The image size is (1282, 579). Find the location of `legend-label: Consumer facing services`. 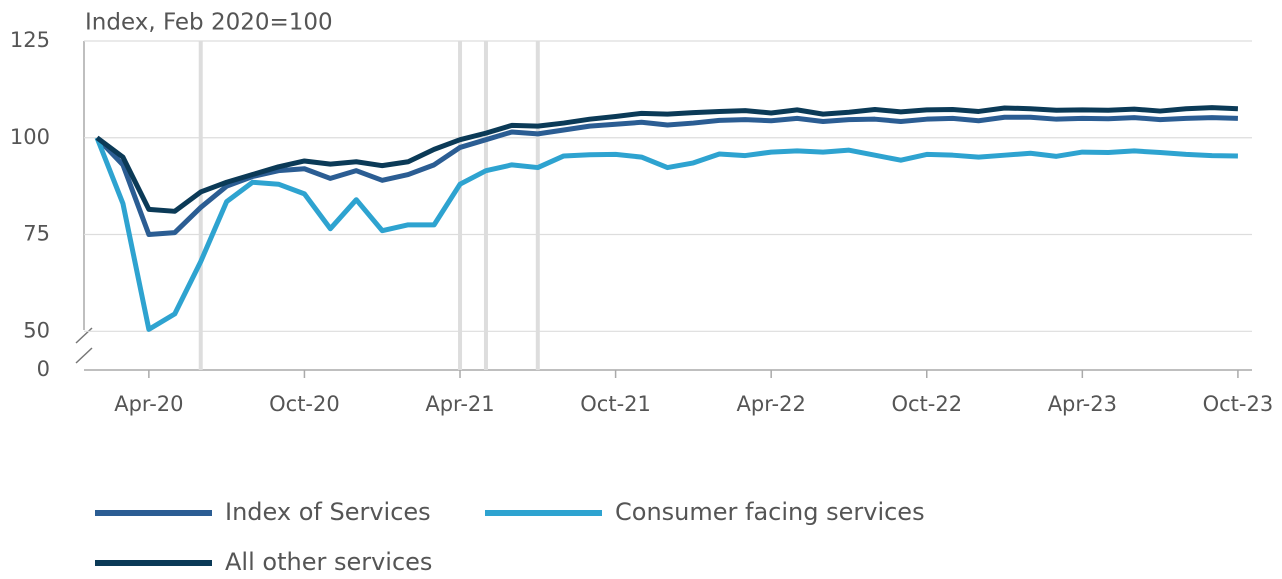

legend-label: Consumer facing services is located at coordinates (770, 512).